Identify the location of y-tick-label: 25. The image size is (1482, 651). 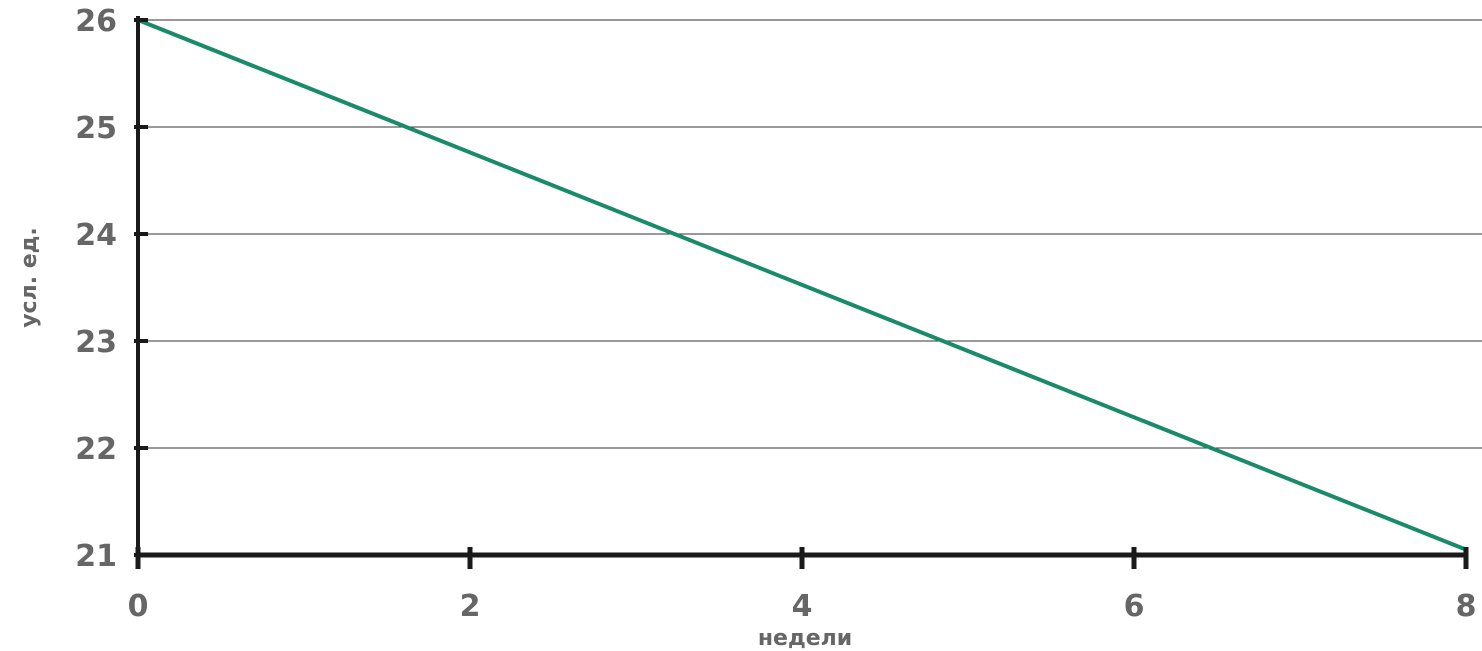
(96, 128).